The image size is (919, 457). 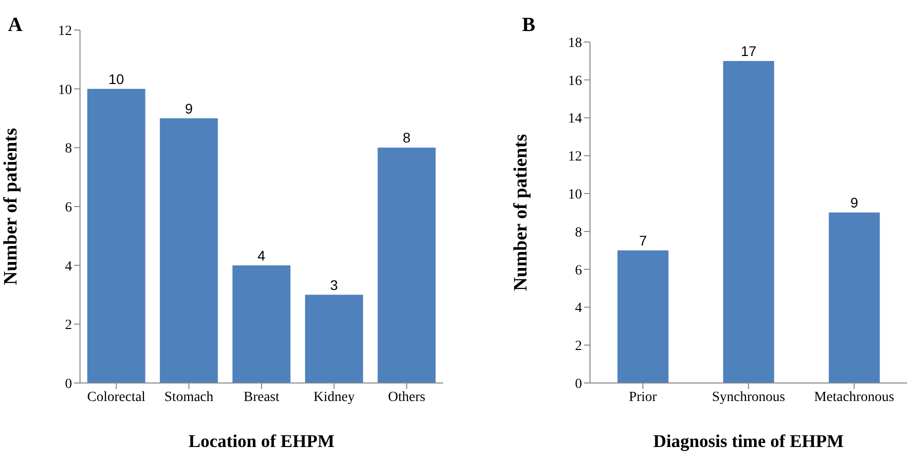 I want to click on data-label: 3, so click(x=334, y=284).